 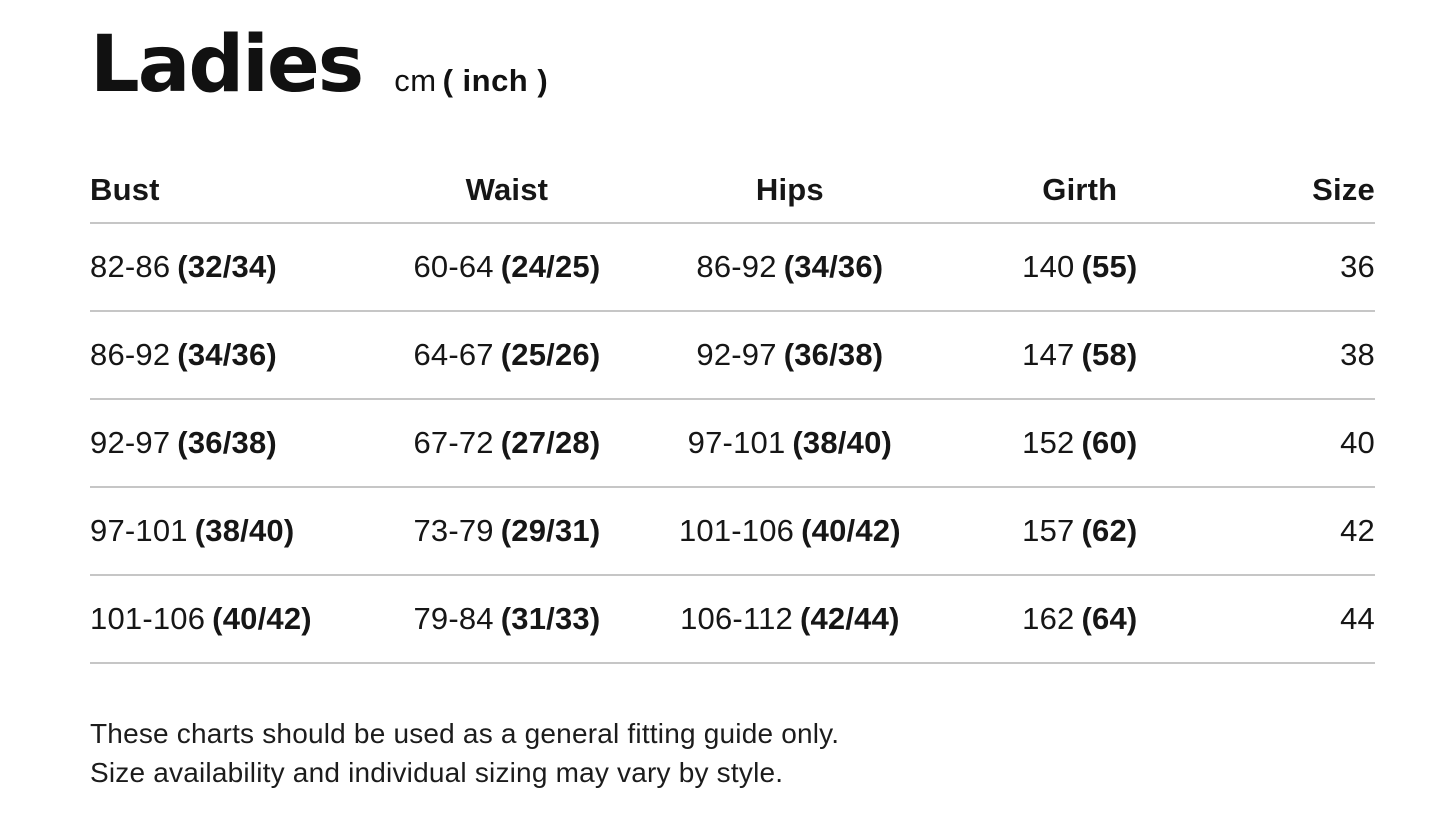 What do you see at coordinates (1080, 531) in the screenshot?
I see `girth-cell: 157 (62)` at bounding box center [1080, 531].